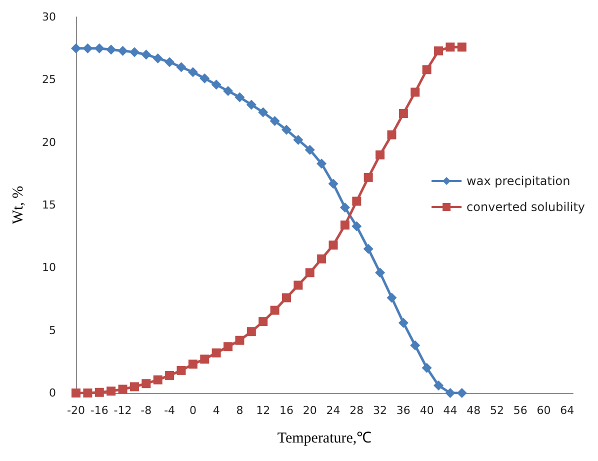 This screenshot has width=598, height=461. Describe the element at coordinates (49, 205) in the screenshot. I see `y-tick-label: 15` at that location.